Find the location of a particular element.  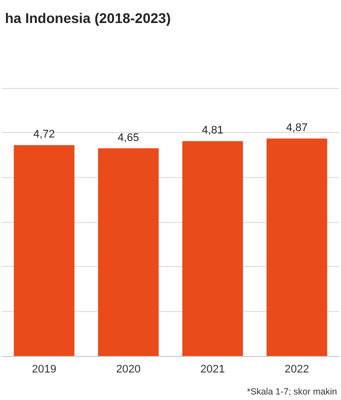

x-tick-label: 2021 is located at coordinates (212, 370).